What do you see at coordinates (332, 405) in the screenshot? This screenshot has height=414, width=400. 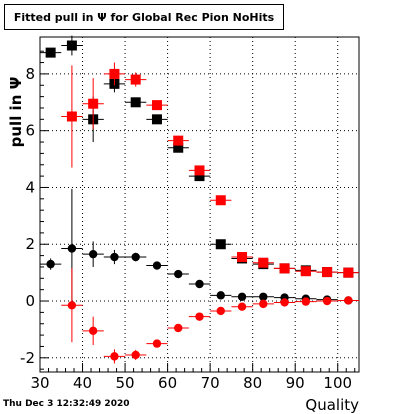 I see `x-axis-label: Quality` at bounding box center [332, 405].